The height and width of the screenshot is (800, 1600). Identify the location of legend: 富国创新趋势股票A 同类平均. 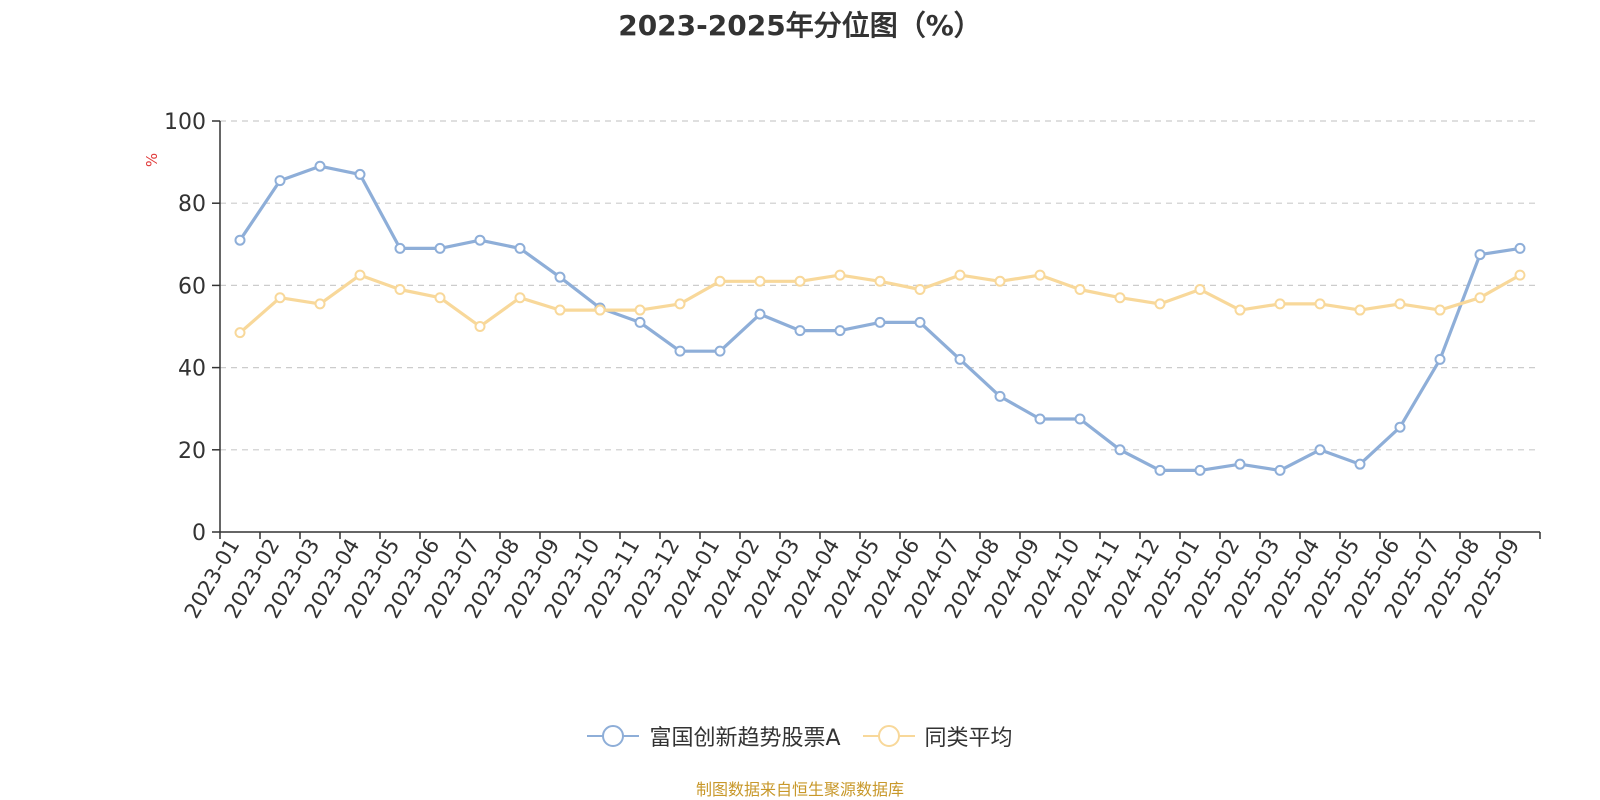
(800, 736).